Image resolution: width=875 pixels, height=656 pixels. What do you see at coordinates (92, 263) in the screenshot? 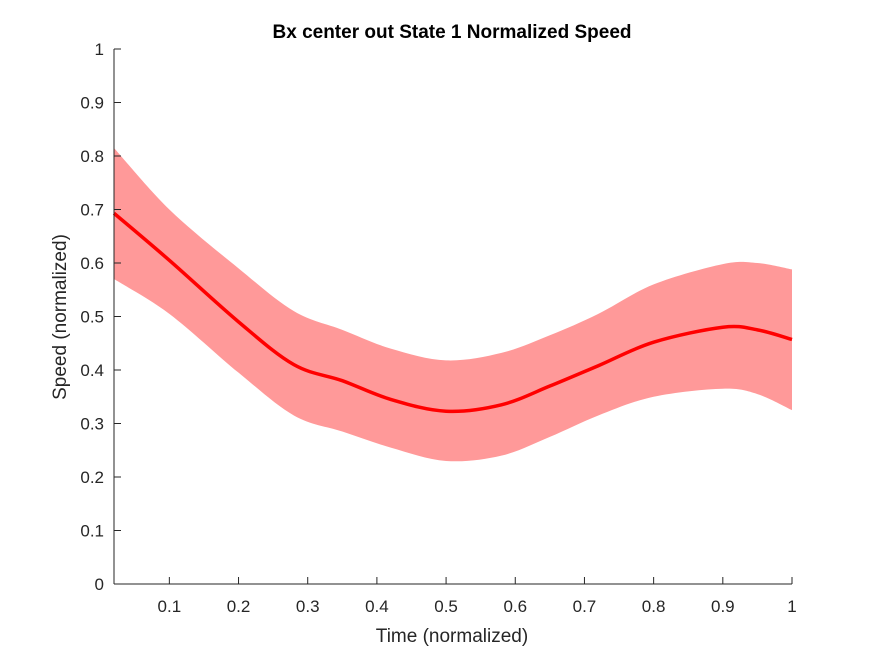
I see `y-tick-label: 0.6` at bounding box center [92, 263].